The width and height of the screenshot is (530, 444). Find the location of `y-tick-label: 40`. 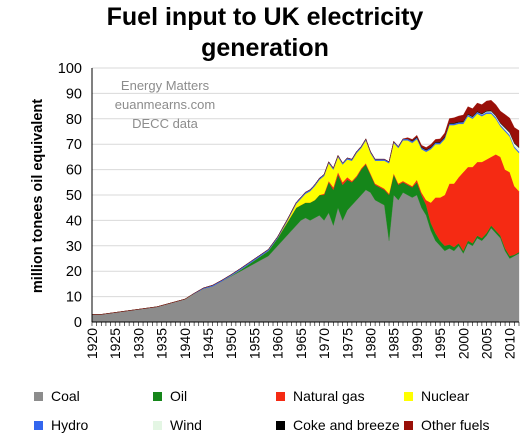

y-tick-label: 40 is located at coordinates (74, 221).